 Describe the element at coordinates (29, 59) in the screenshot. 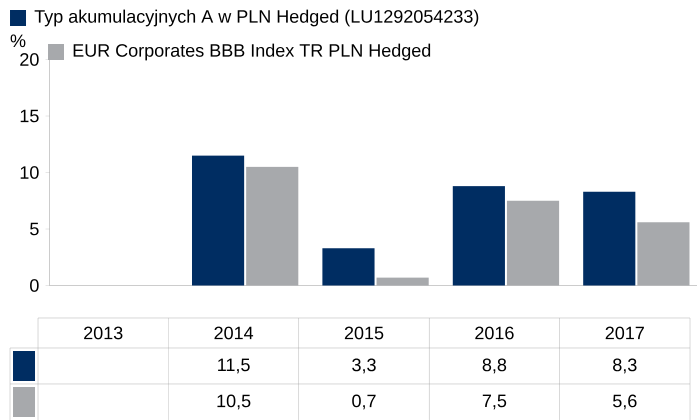

I see `y-tick-label: 20` at that location.